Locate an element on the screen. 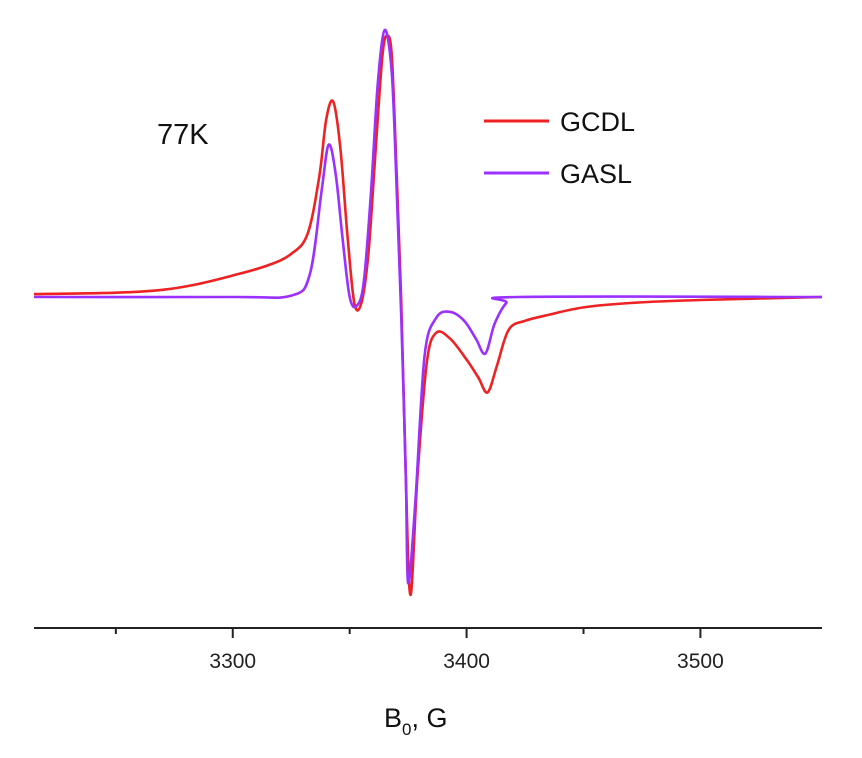 This screenshot has height=758, width=862. legend-label-gasl: GASL is located at coordinates (596, 174).